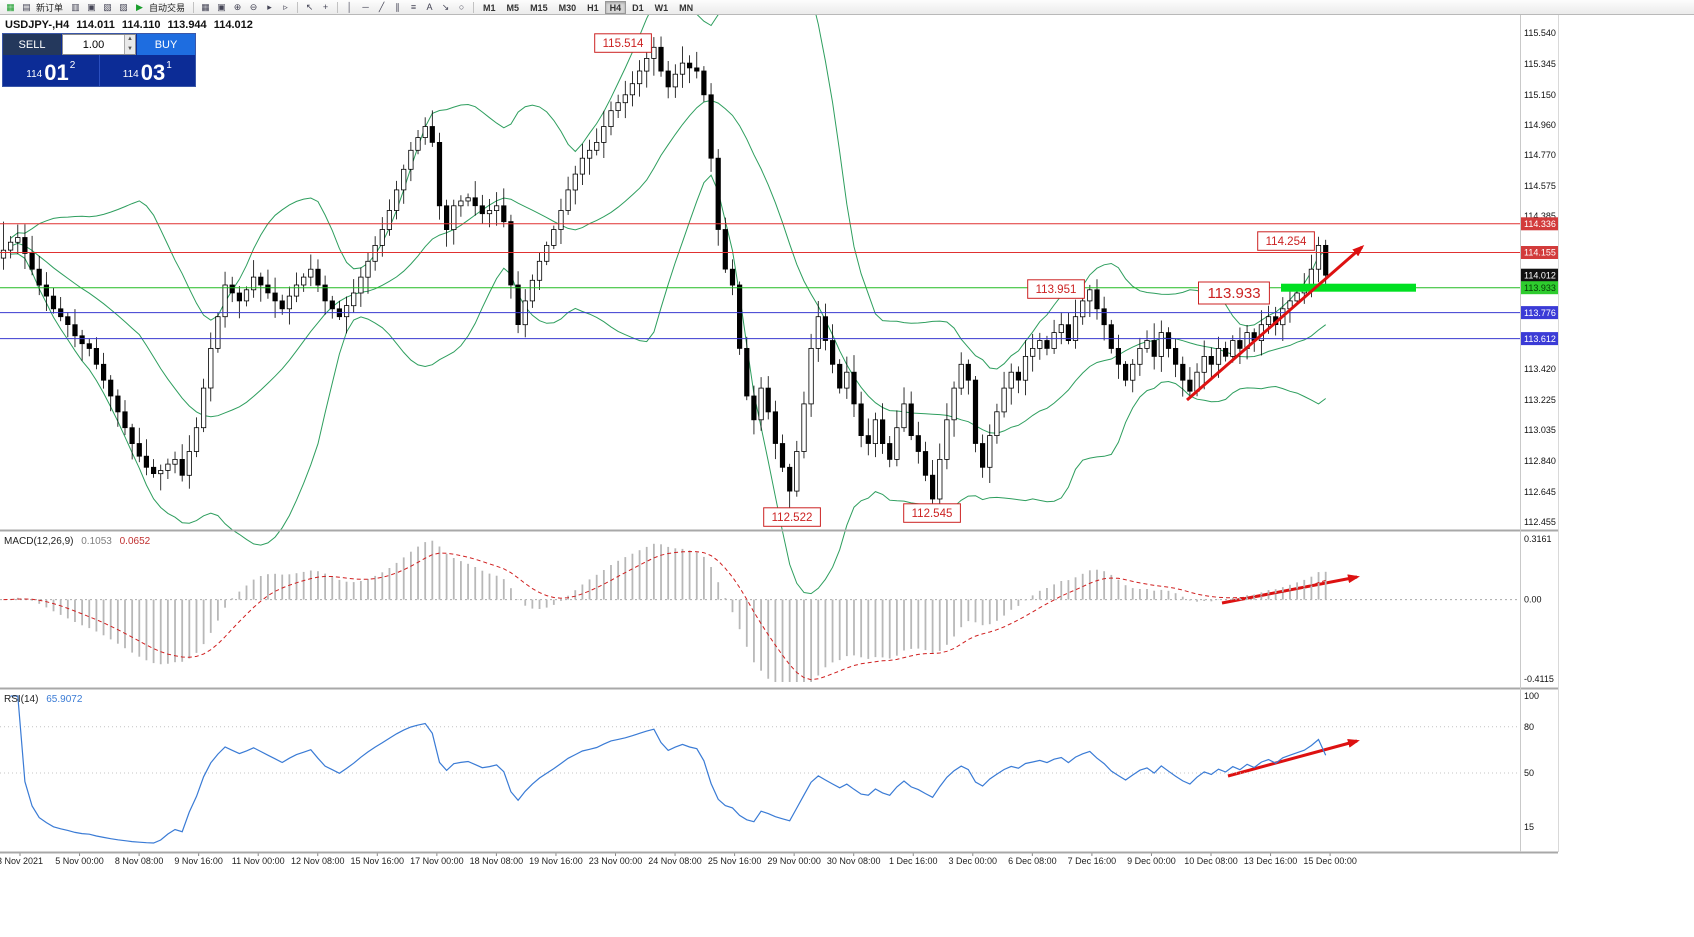 Image resolution: width=1694 pixels, height=937 pixels. I want to click on crosshair-icon: +, so click(325, 7).